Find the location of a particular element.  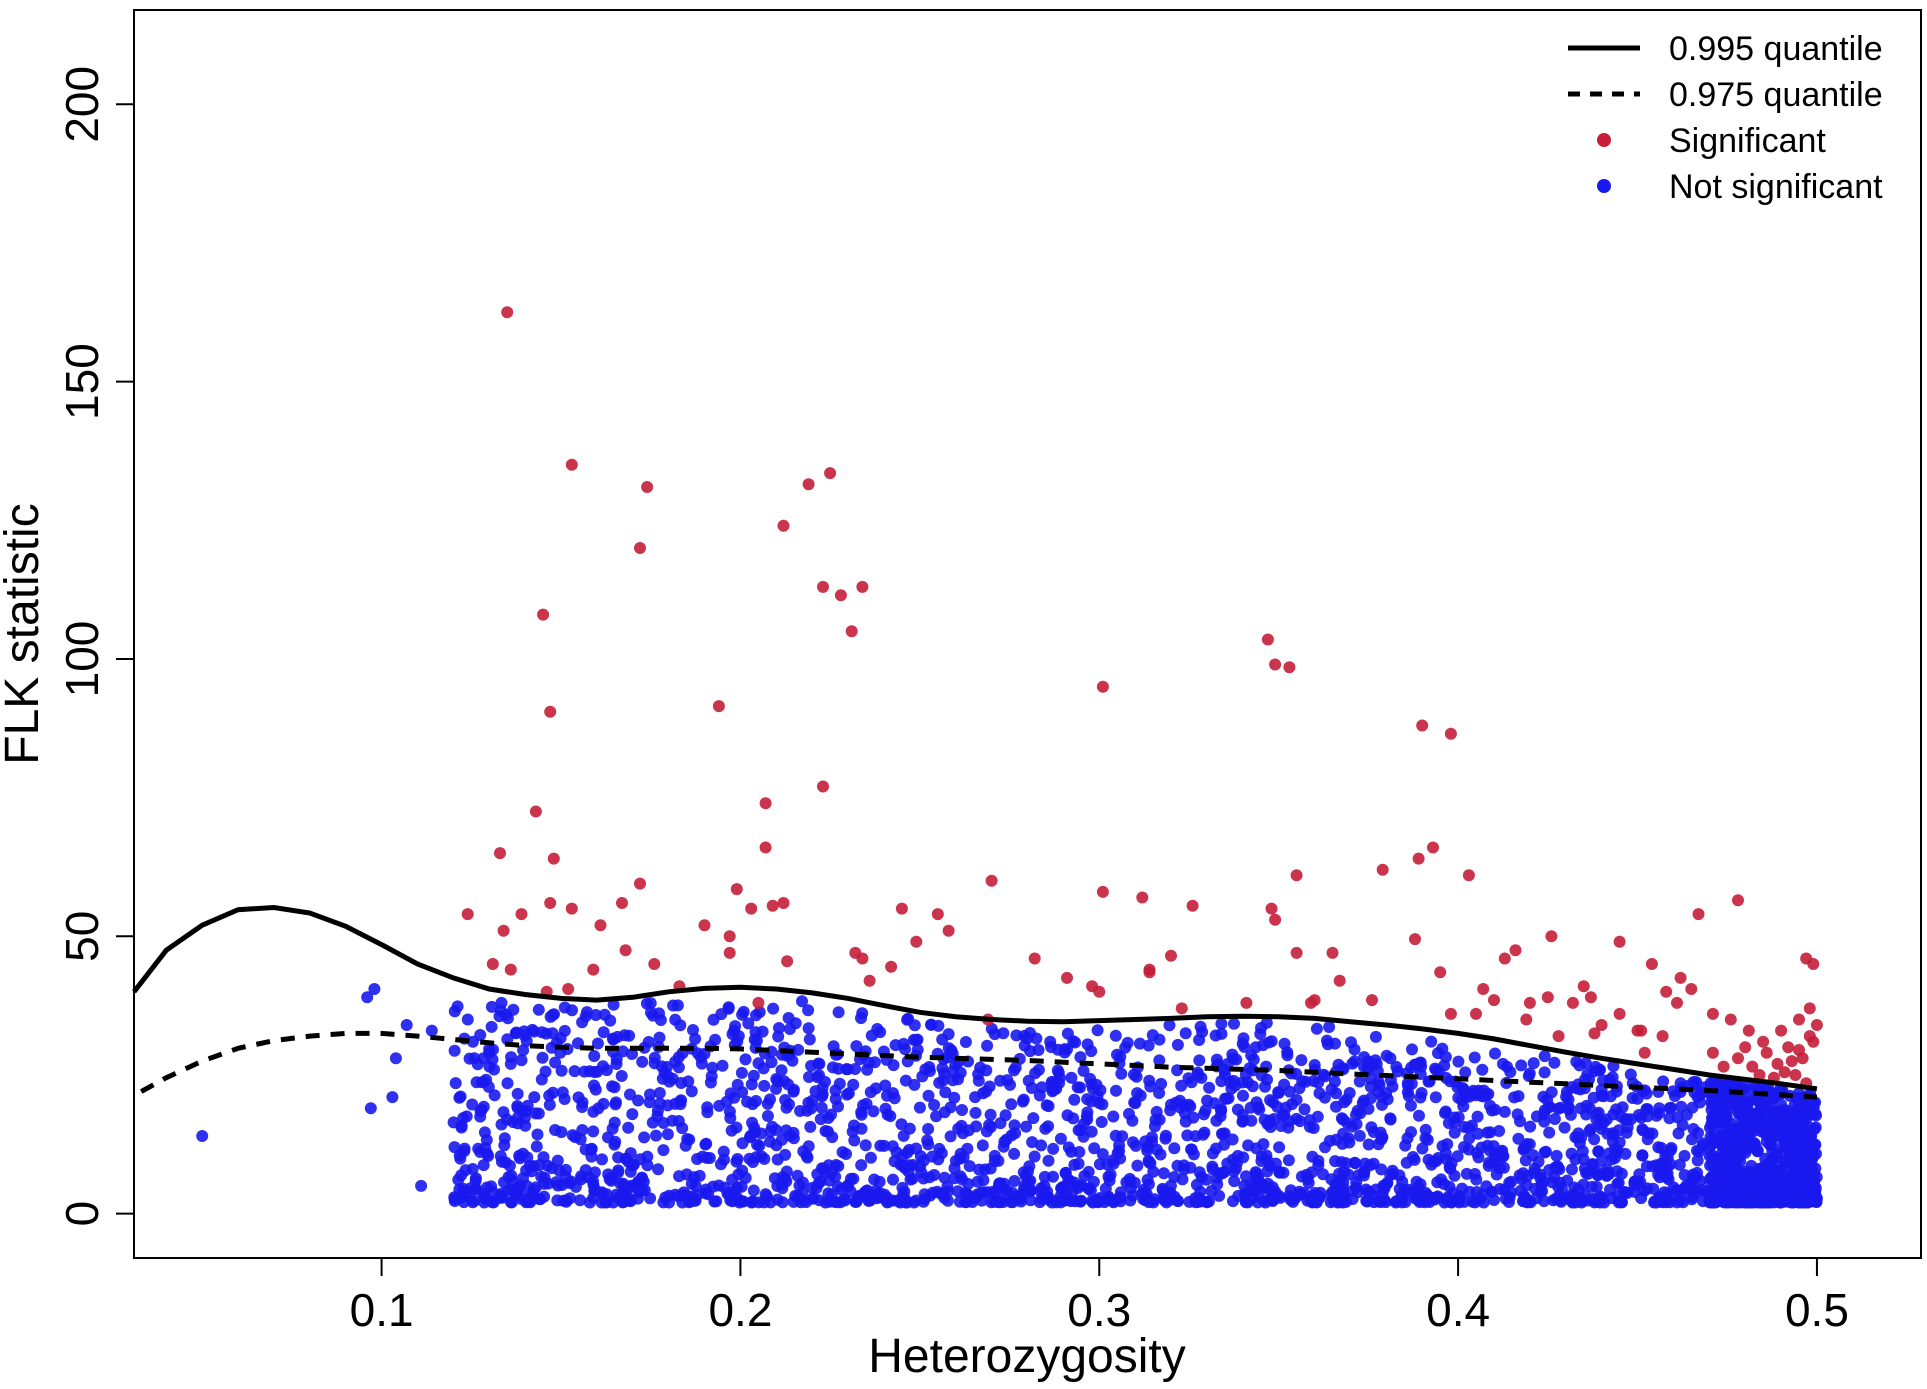

legend-label: 0.995 quantile is located at coordinates (1776, 49).